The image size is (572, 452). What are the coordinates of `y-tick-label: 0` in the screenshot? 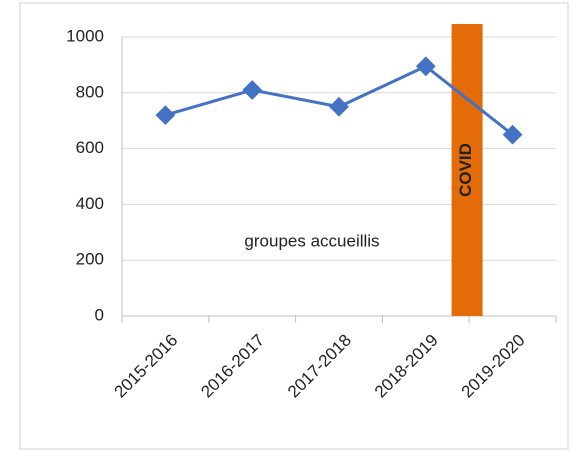 It's located at (99, 314).